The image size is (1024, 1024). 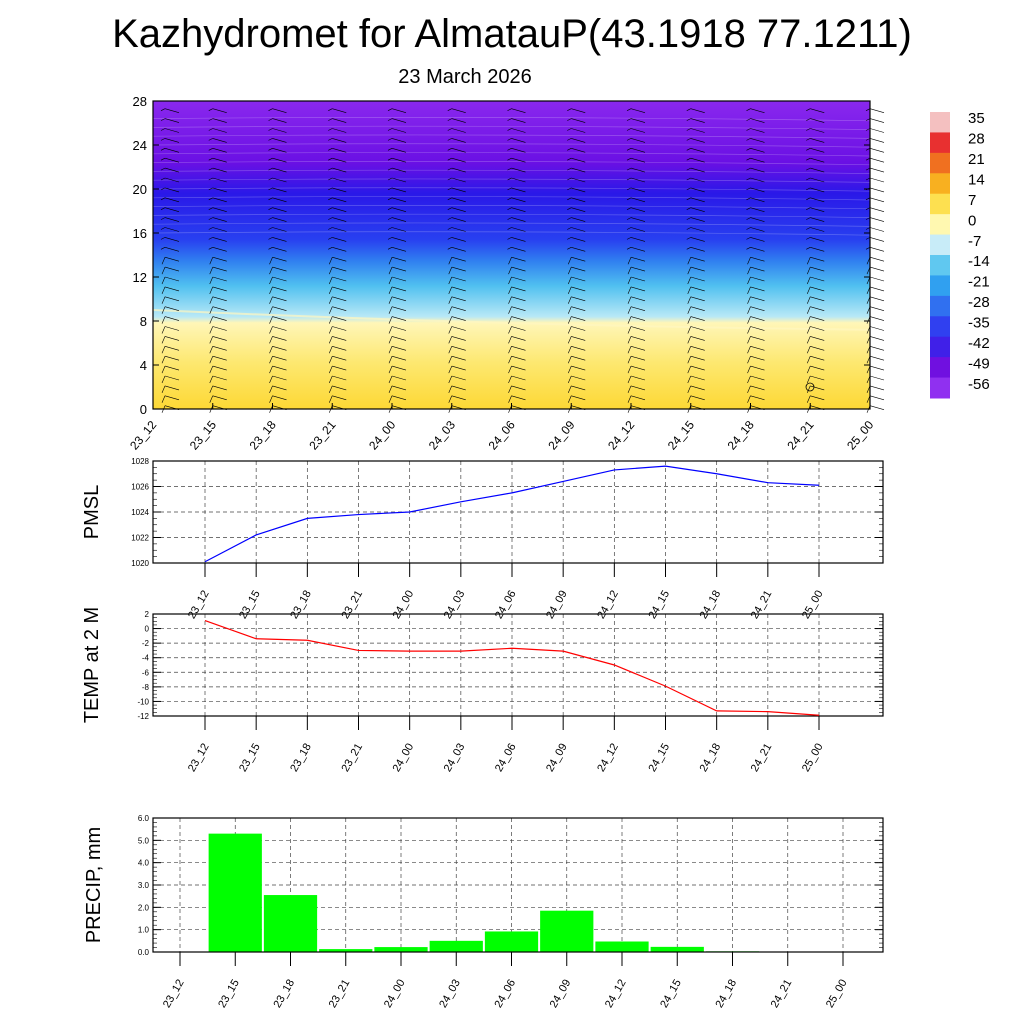 I want to click on plot-frame, so click(x=518, y=512).